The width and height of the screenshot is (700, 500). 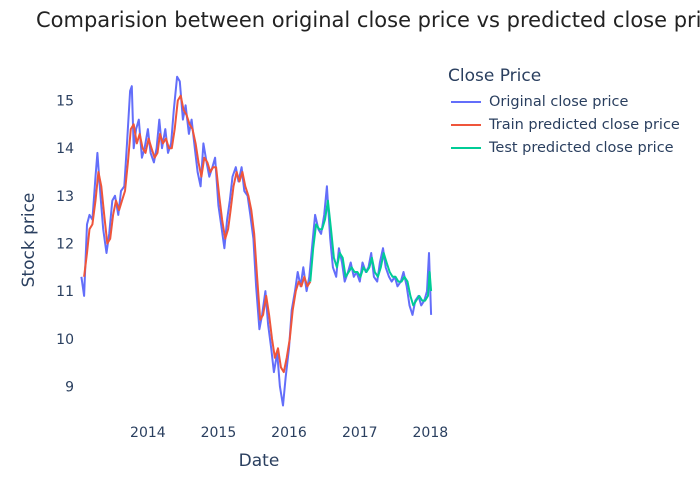 I want to click on legend-item-test: Test predicted close price, so click(x=563, y=147).